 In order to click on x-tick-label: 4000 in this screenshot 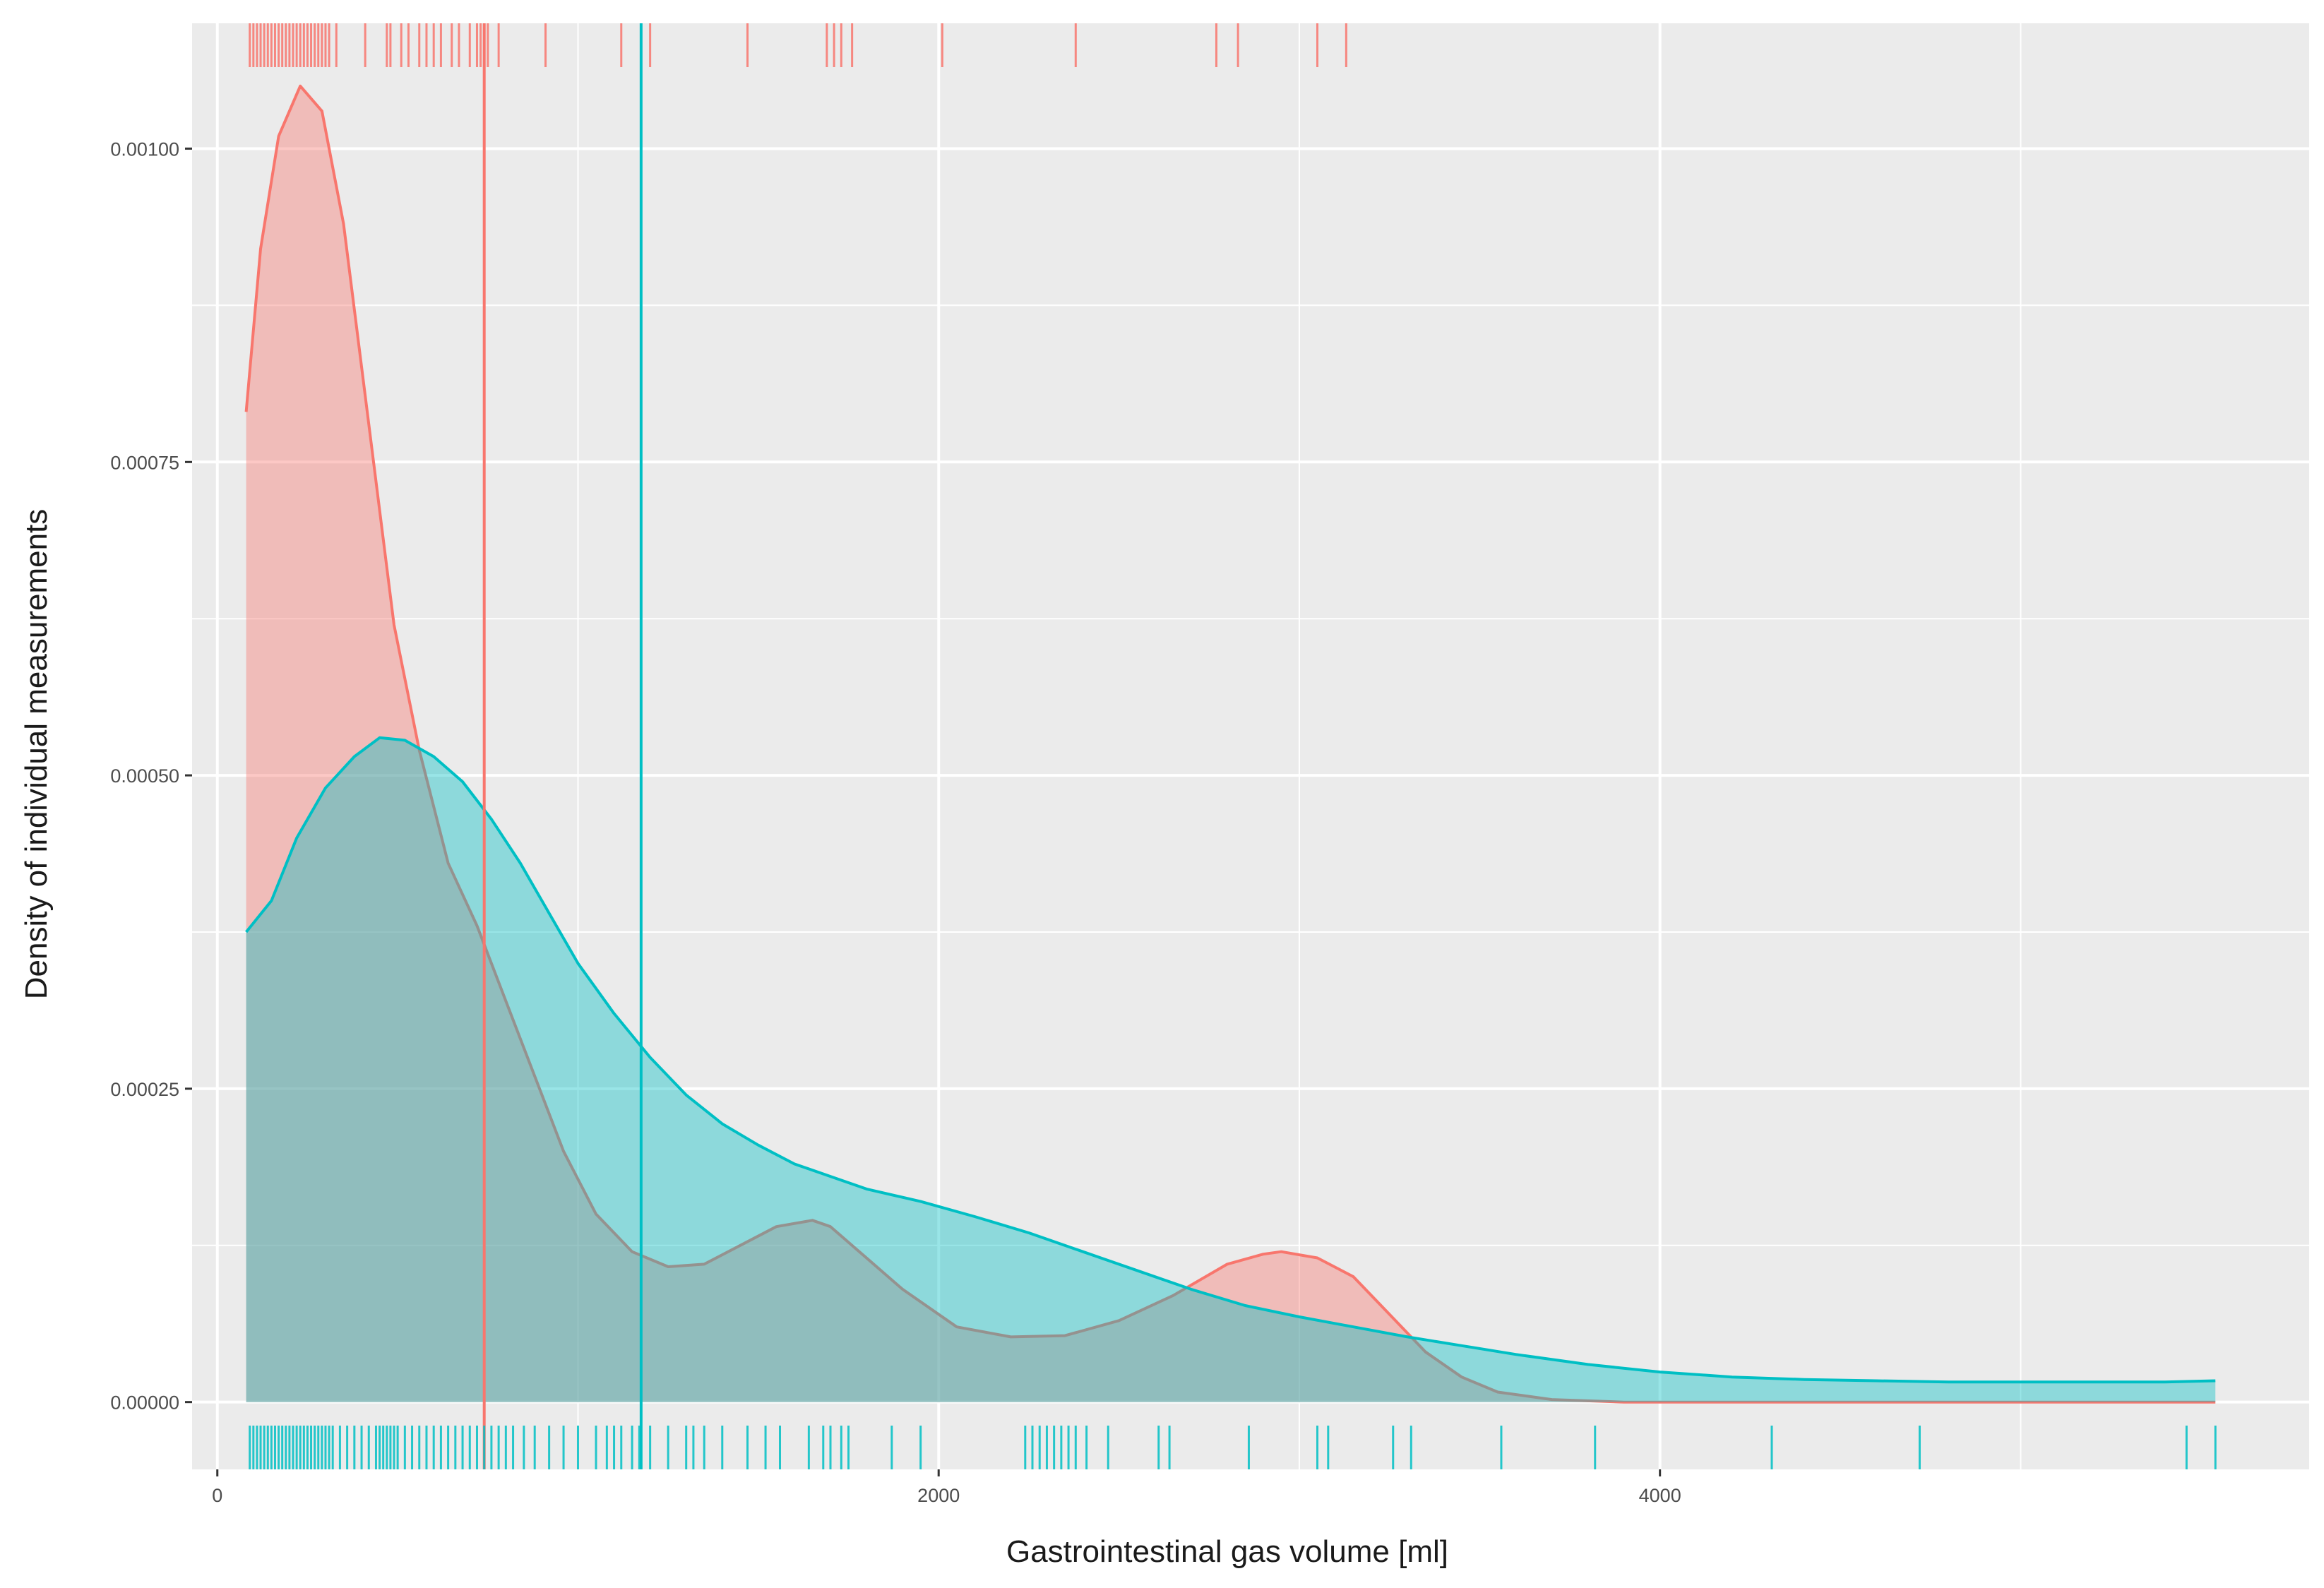, I will do `click(1660, 1495)`.